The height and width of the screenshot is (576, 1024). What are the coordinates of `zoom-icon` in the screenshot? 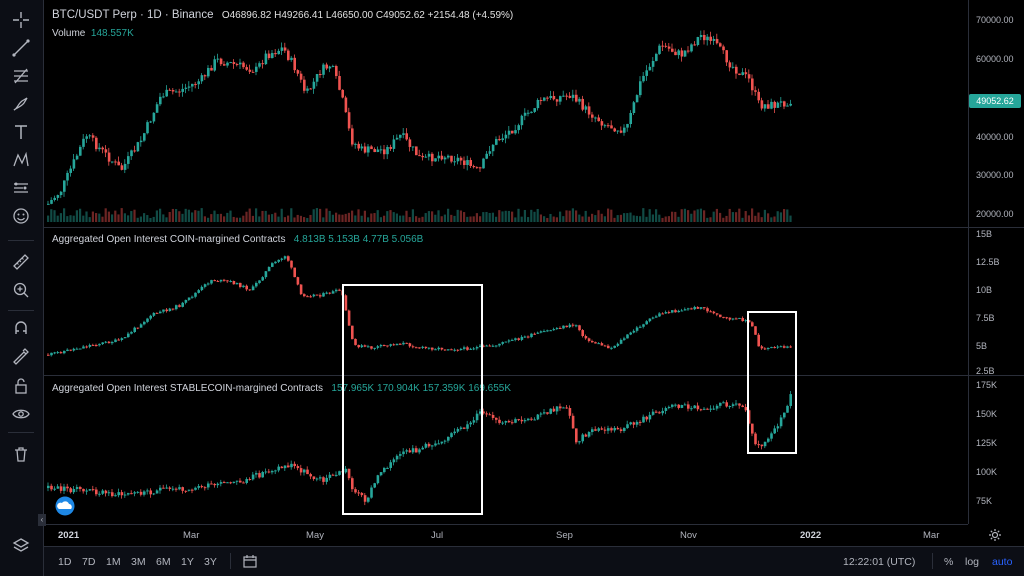 It's located at (21, 290).